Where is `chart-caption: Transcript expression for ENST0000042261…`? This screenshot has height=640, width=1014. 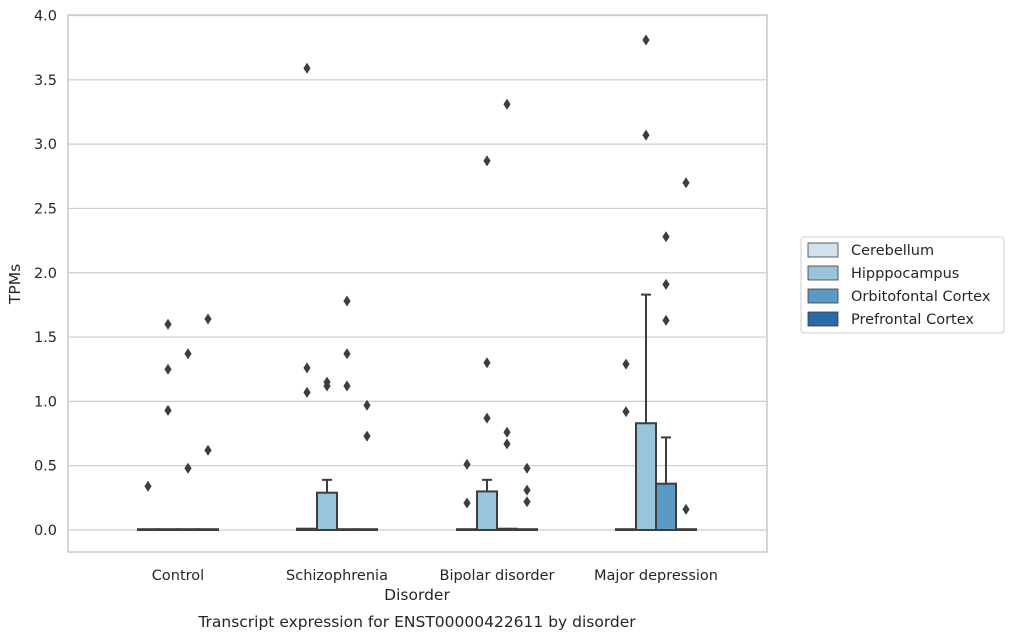
chart-caption: Transcript expression for ENST0000042261… is located at coordinates (416, 622).